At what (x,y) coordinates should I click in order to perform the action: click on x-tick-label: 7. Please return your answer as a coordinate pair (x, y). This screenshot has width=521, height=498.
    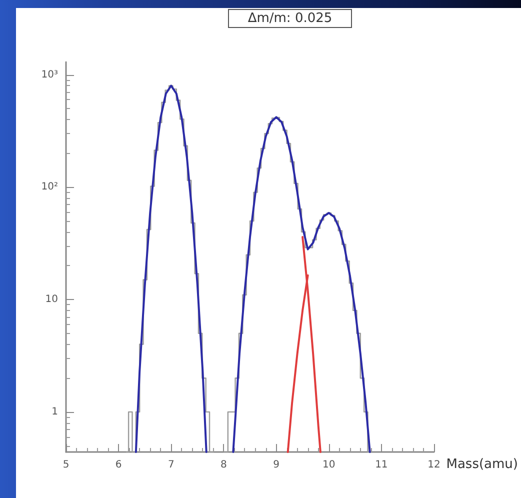
    Looking at the image, I should click on (171, 465).